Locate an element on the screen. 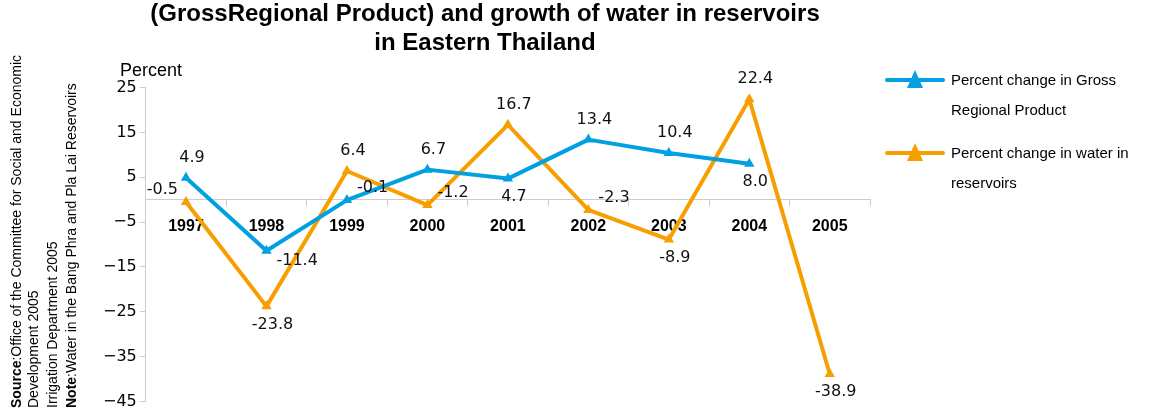 The width and height of the screenshot is (1153, 414). y-tick-label: 15 is located at coordinates (126, 131).